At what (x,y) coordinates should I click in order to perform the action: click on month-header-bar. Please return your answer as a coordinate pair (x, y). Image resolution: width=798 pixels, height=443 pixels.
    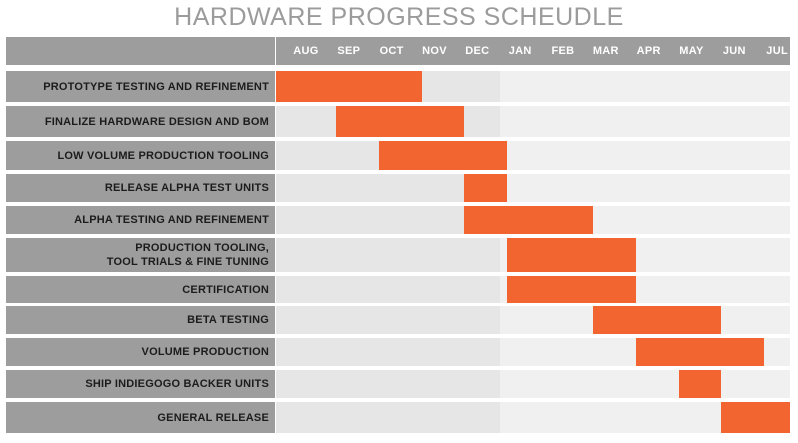
    Looking at the image, I should click on (533, 51).